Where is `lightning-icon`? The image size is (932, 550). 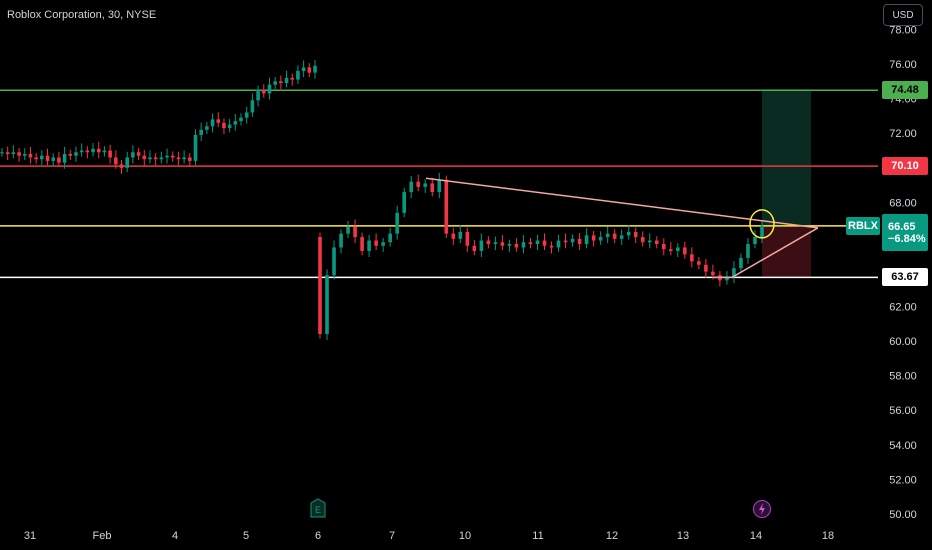
lightning-icon is located at coordinates (762, 509).